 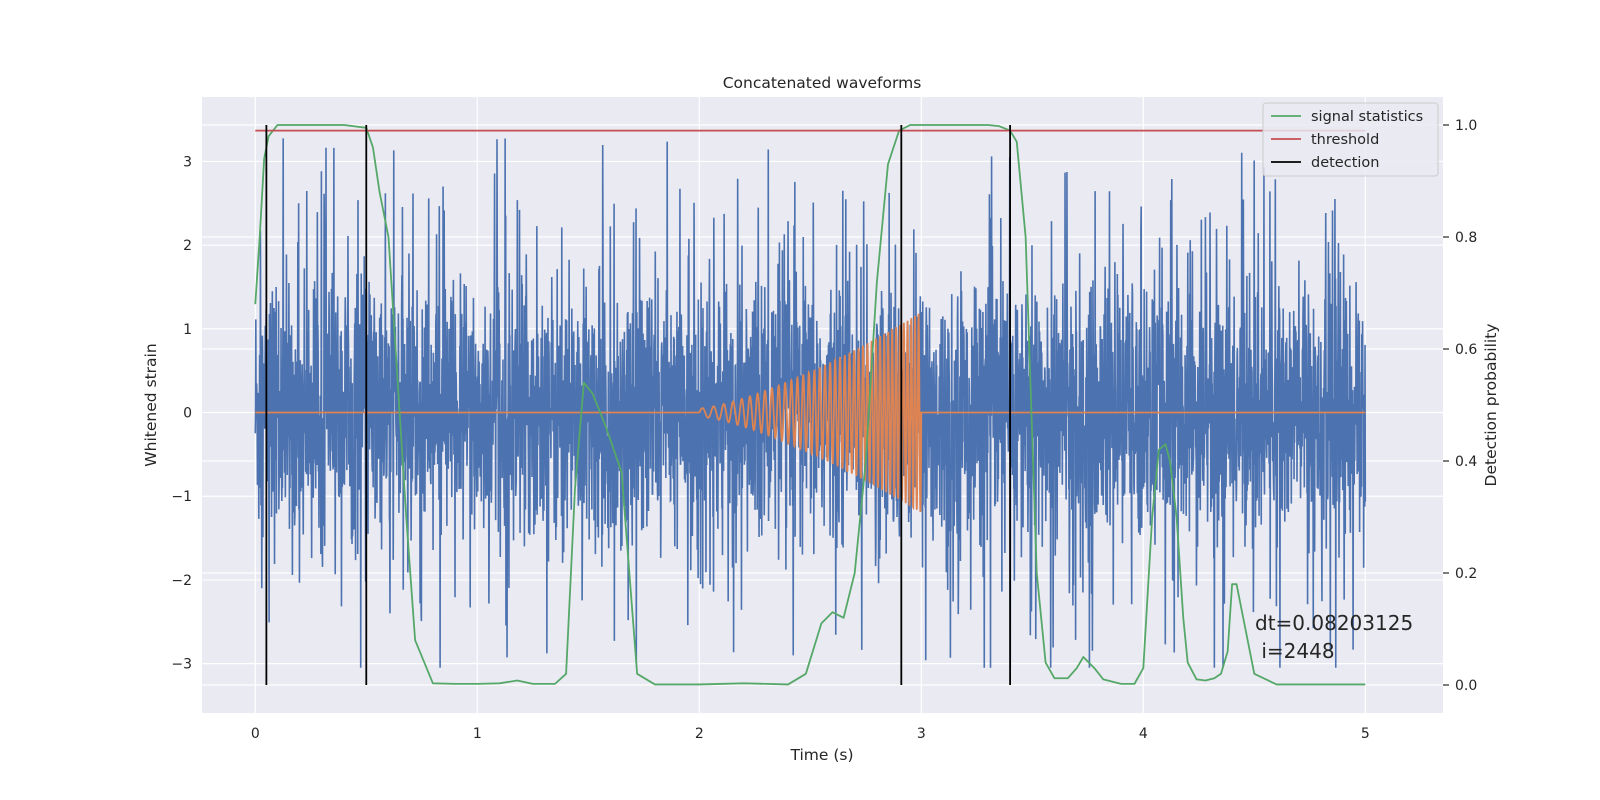 I want to click on y-left-tick-label: −1, so click(x=181, y=497).